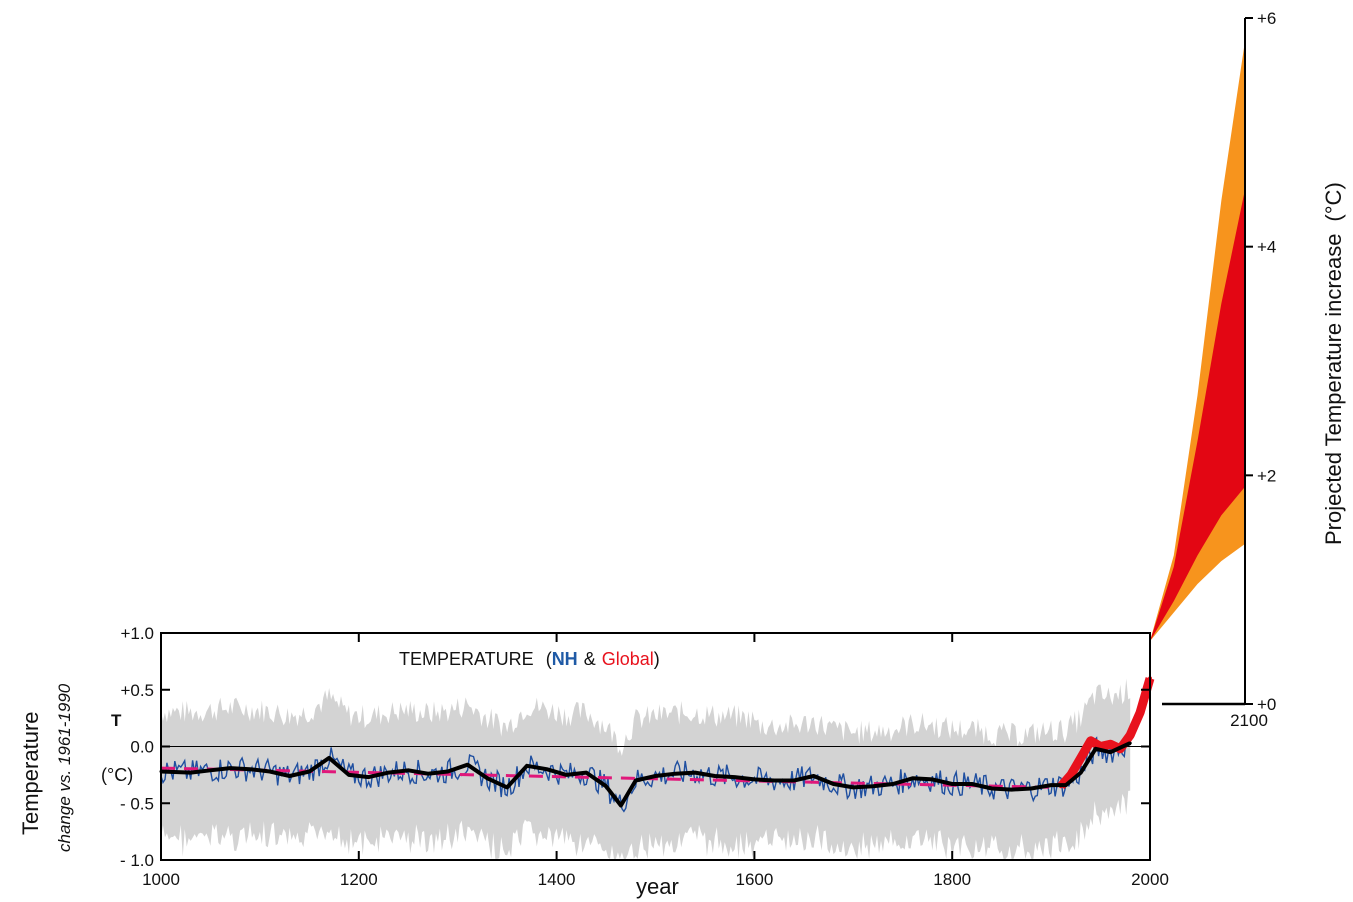  I want to click on x-axis-title: year, so click(657, 886).